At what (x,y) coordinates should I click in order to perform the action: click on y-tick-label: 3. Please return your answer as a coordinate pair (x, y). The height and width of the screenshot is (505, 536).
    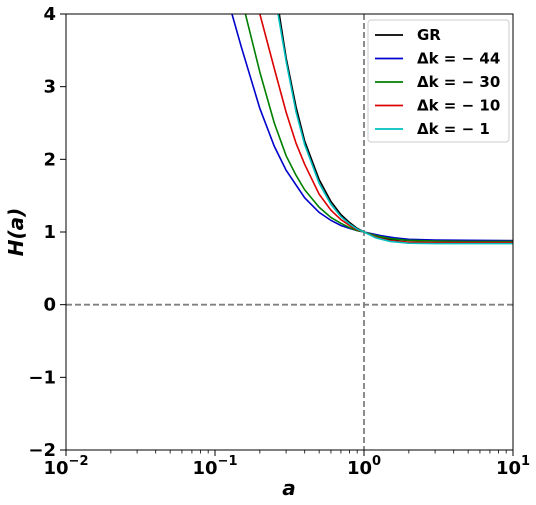
    Looking at the image, I should click on (49, 87).